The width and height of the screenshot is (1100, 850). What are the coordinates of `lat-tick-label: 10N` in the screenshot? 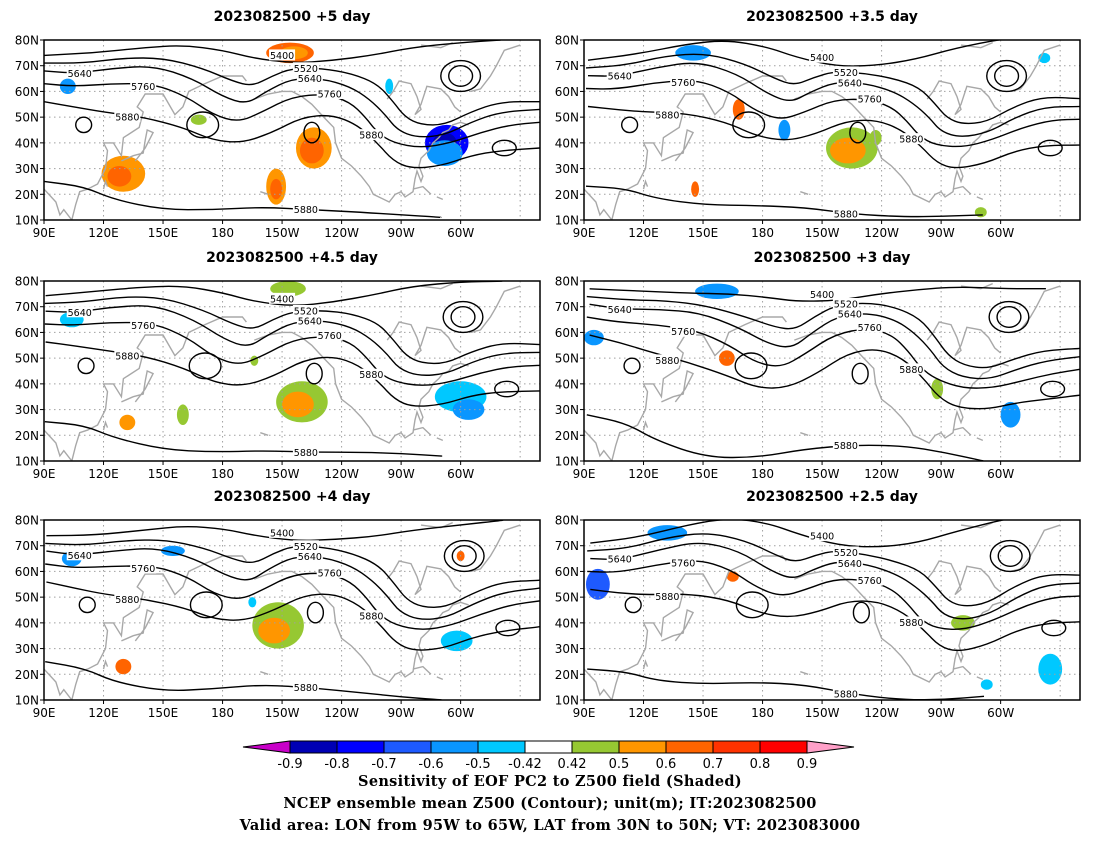 It's located at (27, 462).